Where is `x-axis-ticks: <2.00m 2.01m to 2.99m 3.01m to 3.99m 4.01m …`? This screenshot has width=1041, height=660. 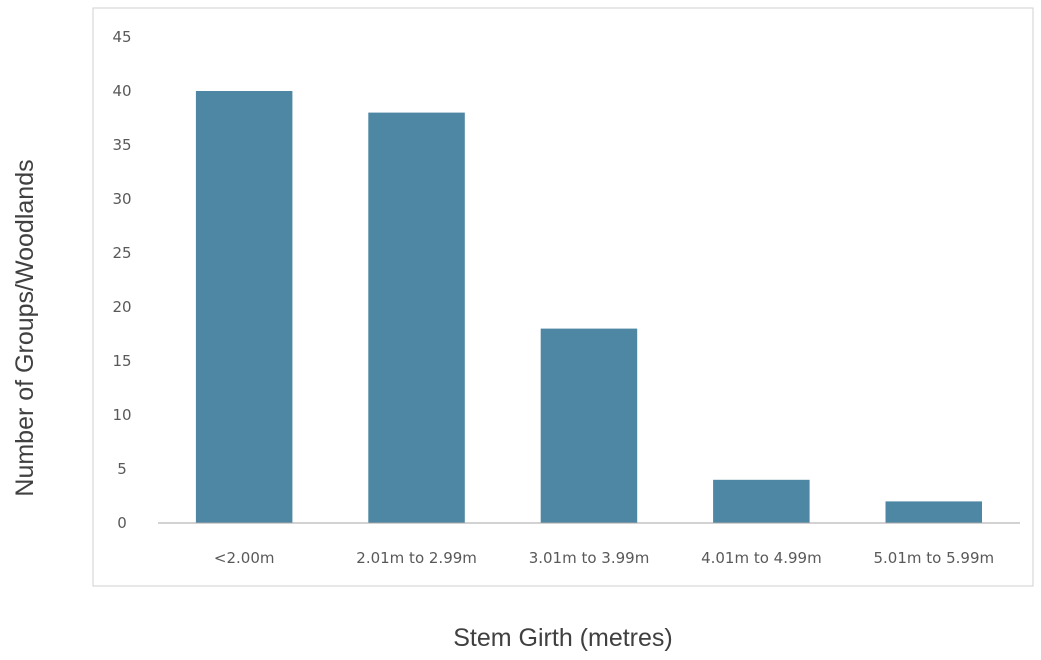
x-axis-ticks: <2.00m 2.01m to 2.99m 3.01m to 3.99m 4.01m … is located at coordinates (604, 558).